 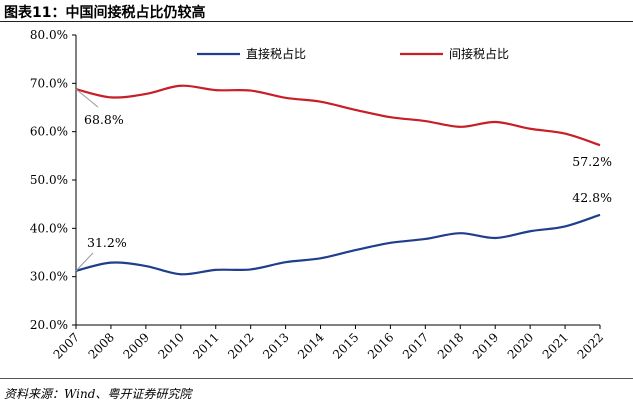 I want to click on y-tick-label: 70.0%, so click(x=49, y=83).